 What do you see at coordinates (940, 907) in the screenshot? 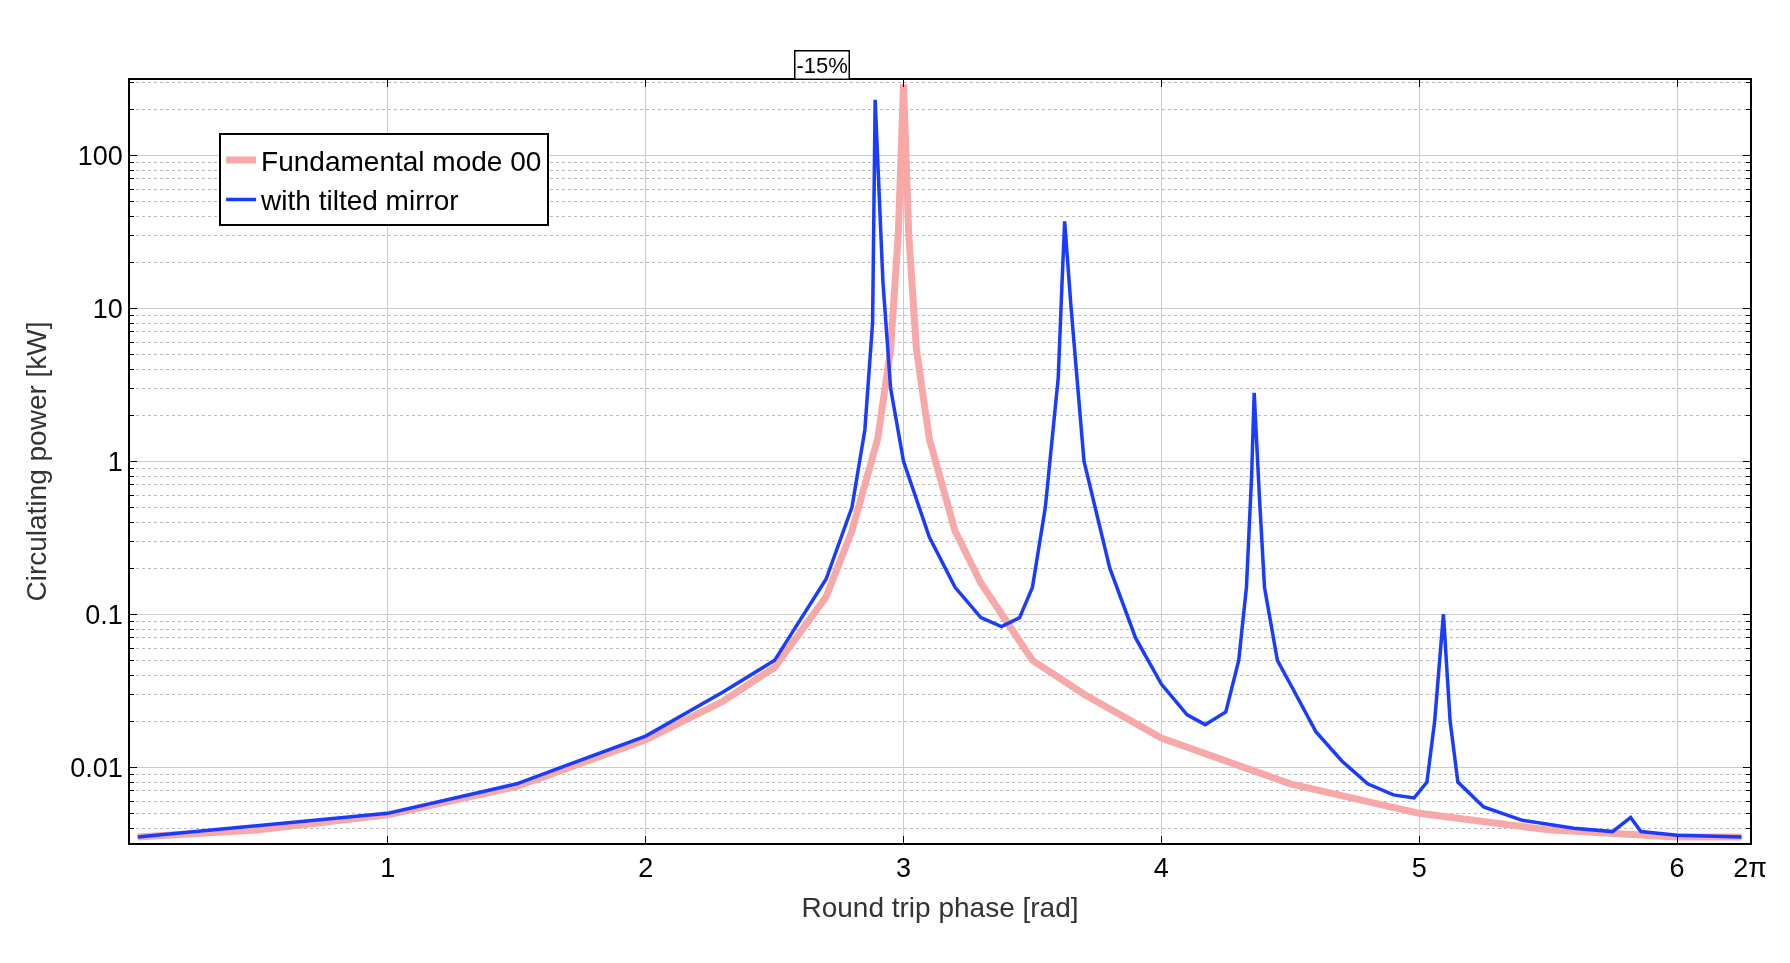
I see `x-axis-title: Round trip phase [rad]` at bounding box center [940, 907].